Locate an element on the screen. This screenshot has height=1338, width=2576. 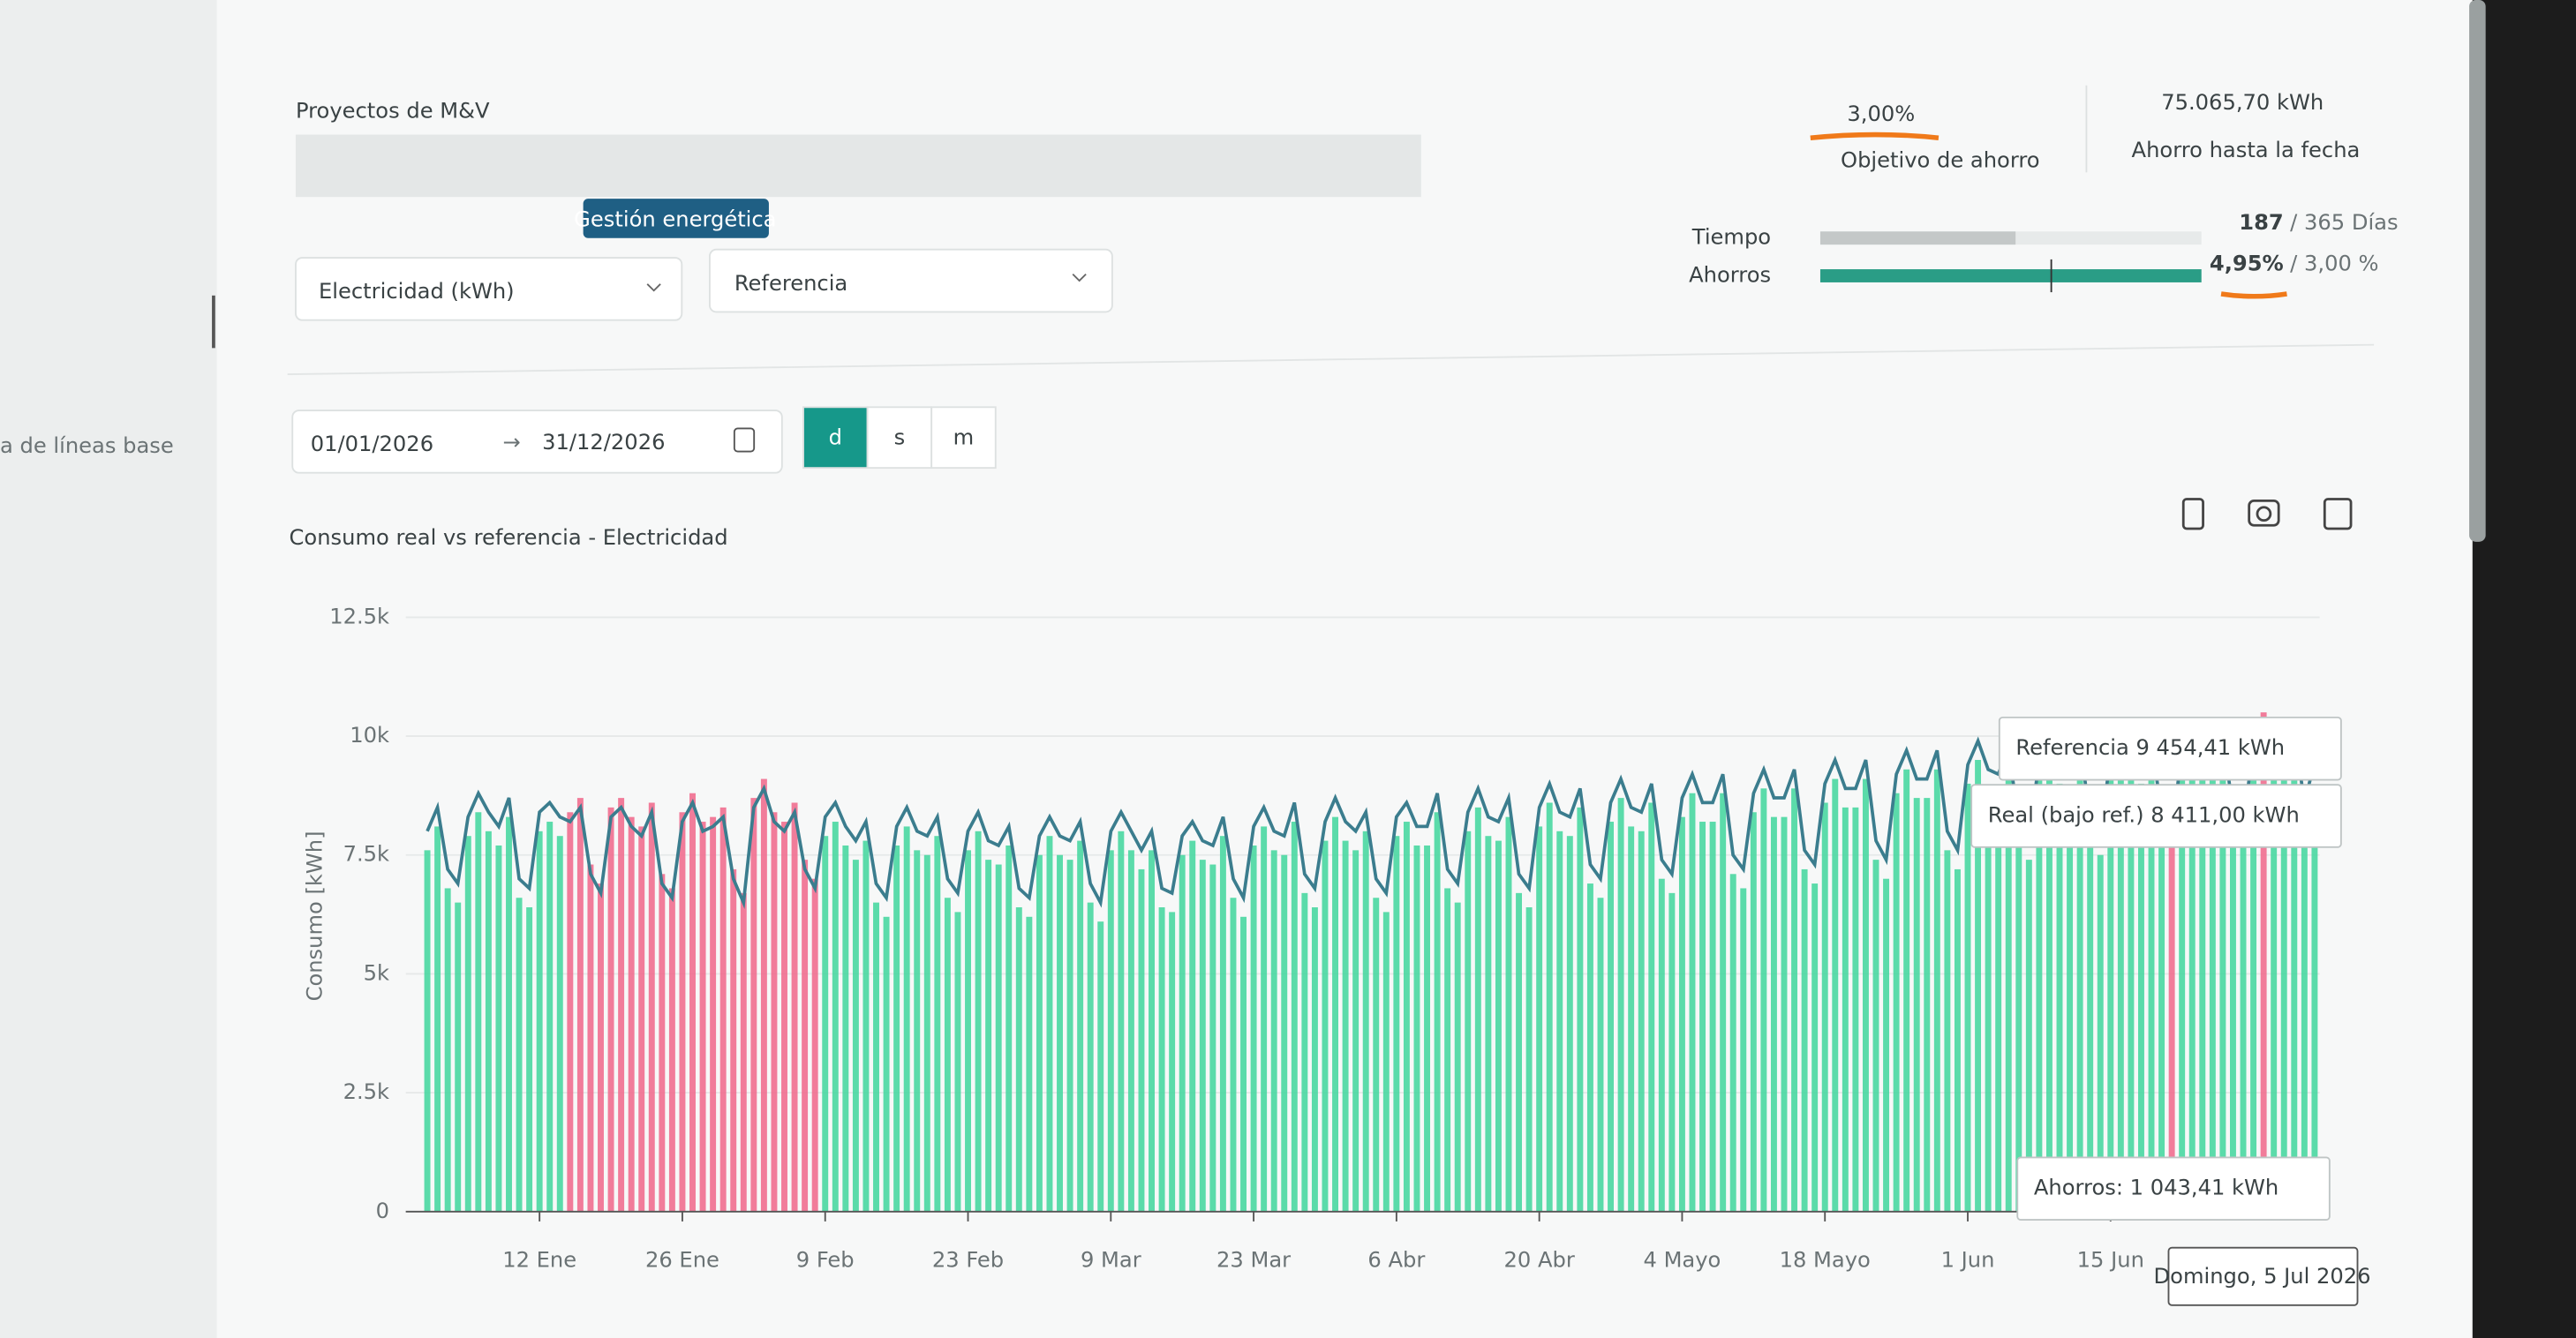
progress-label: Ahorros is located at coordinates (1730, 275).